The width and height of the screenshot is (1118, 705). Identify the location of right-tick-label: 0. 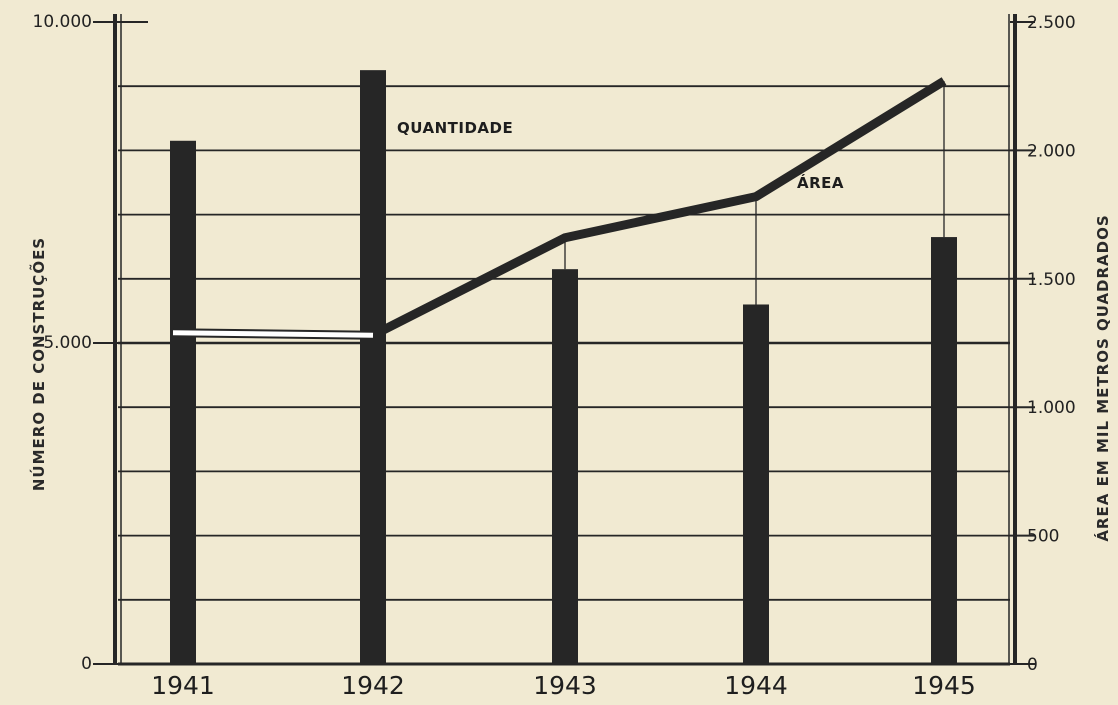
(1032, 665).